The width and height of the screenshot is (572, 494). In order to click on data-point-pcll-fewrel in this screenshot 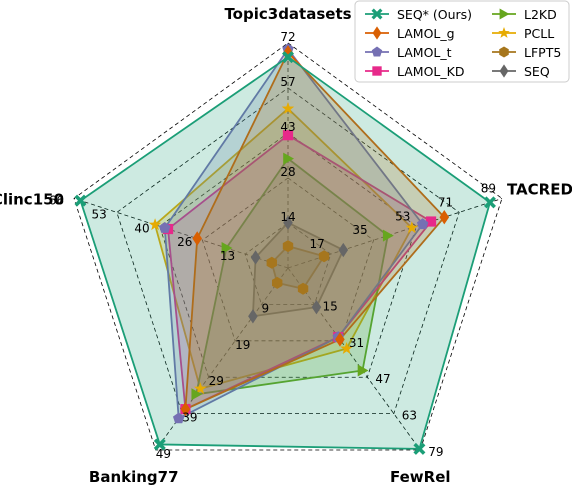, I will do `click(346, 348)`.